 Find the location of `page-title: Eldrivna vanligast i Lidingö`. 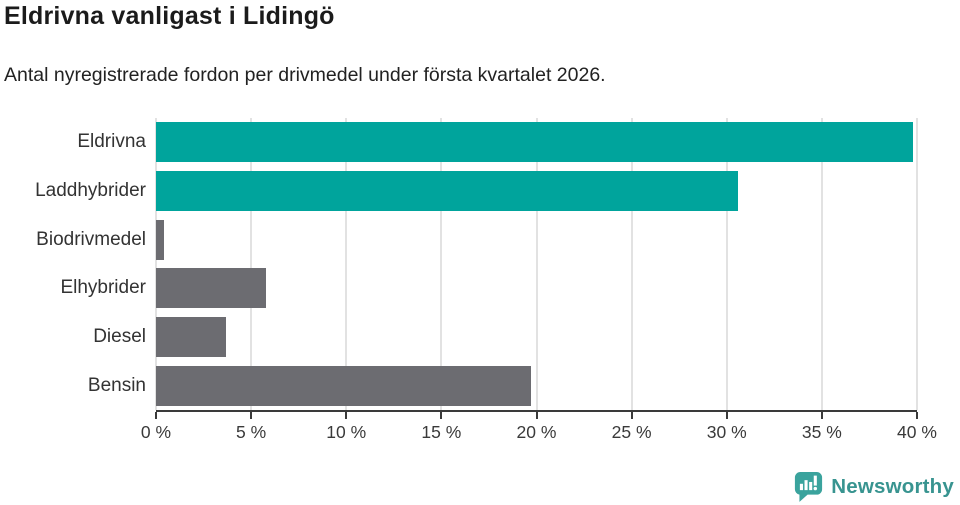

page-title: Eldrivna vanligast i Lidingö is located at coordinates (169, 16).